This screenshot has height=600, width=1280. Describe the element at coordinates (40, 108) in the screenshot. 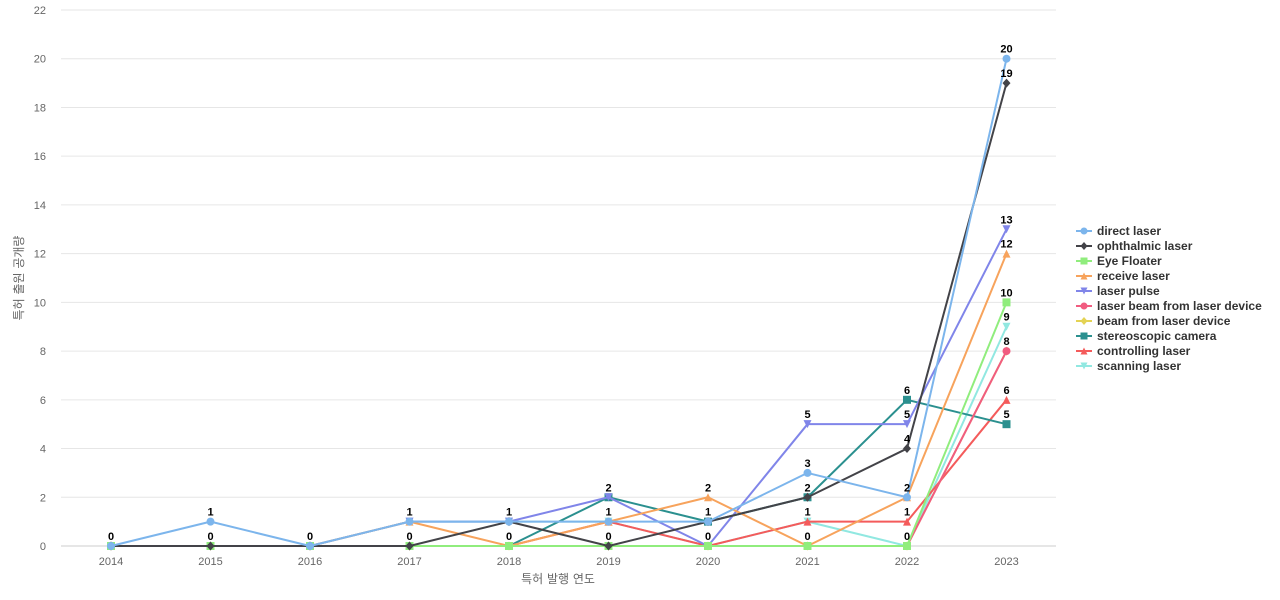

I see `y-tick-label: 18` at that location.